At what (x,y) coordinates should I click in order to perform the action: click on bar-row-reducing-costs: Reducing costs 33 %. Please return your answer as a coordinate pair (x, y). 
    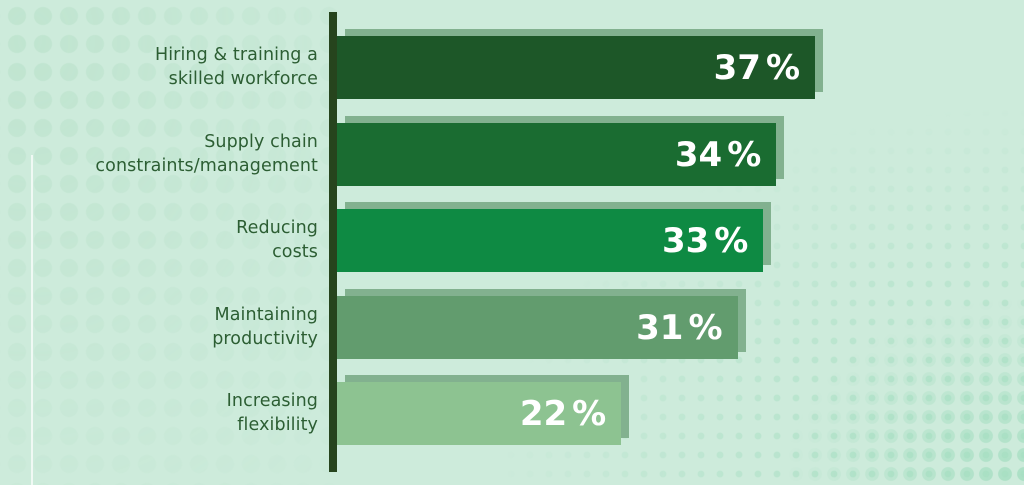
    Looking at the image, I should click on (512, 240).